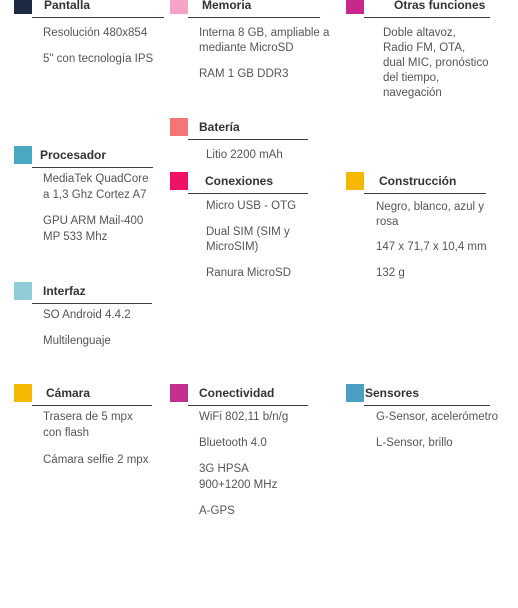 Image resolution: width=518 pixels, height=608 pixels. I want to click on conexiones-item: Ranura MicroSD, so click(248, 273).